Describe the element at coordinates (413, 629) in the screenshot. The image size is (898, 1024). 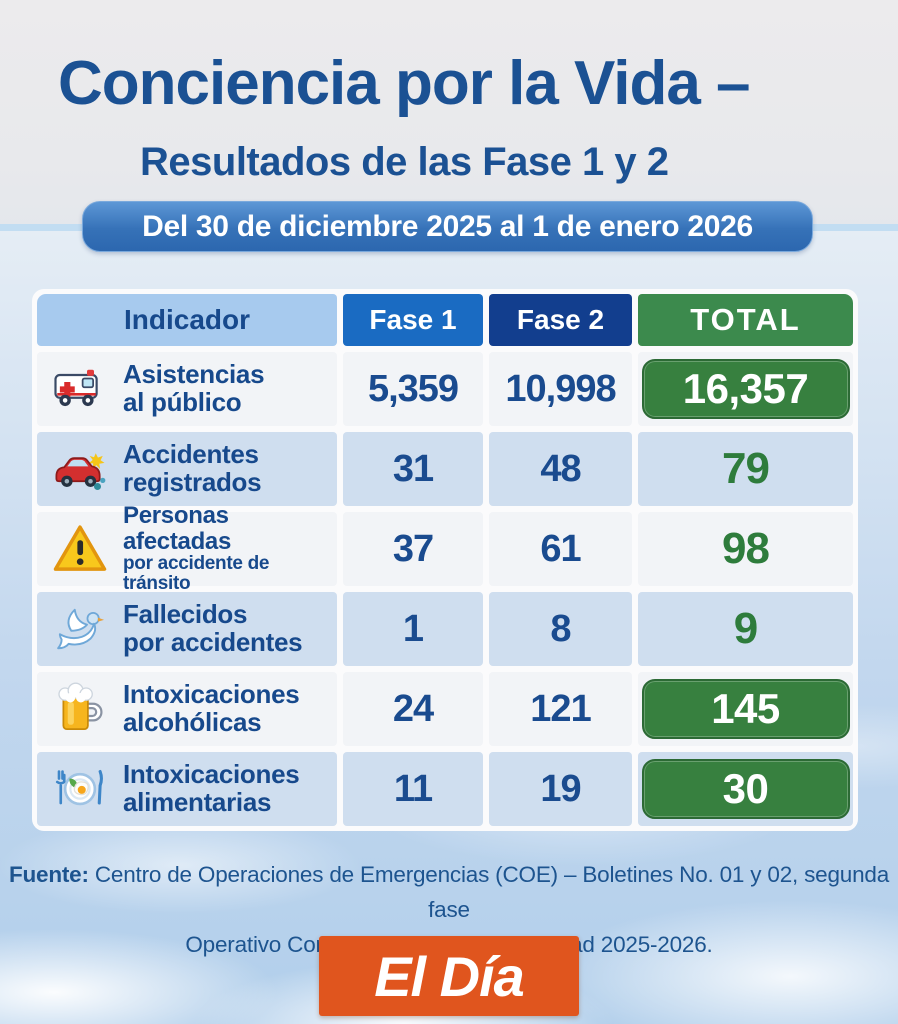
I see `fase1-value: 1` at that location.